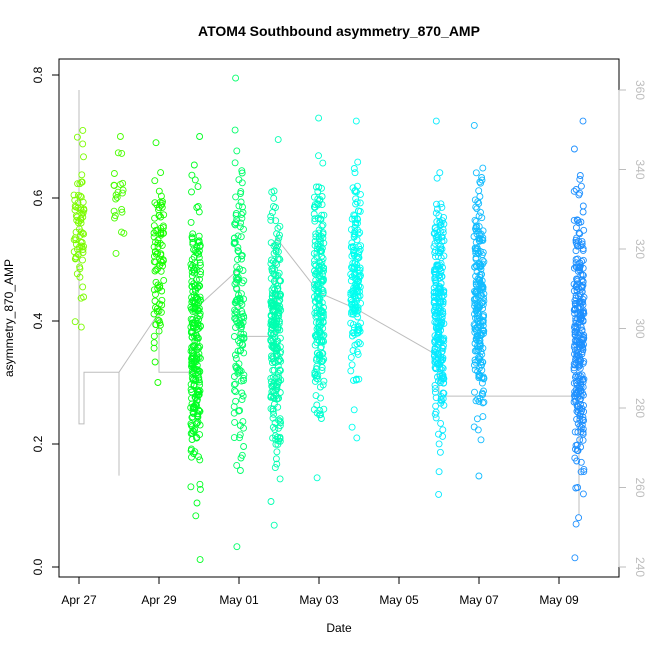 Image resolution: width=650 pixels, height=650 pixels. What do you see at coordinates (399, 600) in the screenshot?
I see `x-tick-label: May 05` at bounding box center [399, 600].